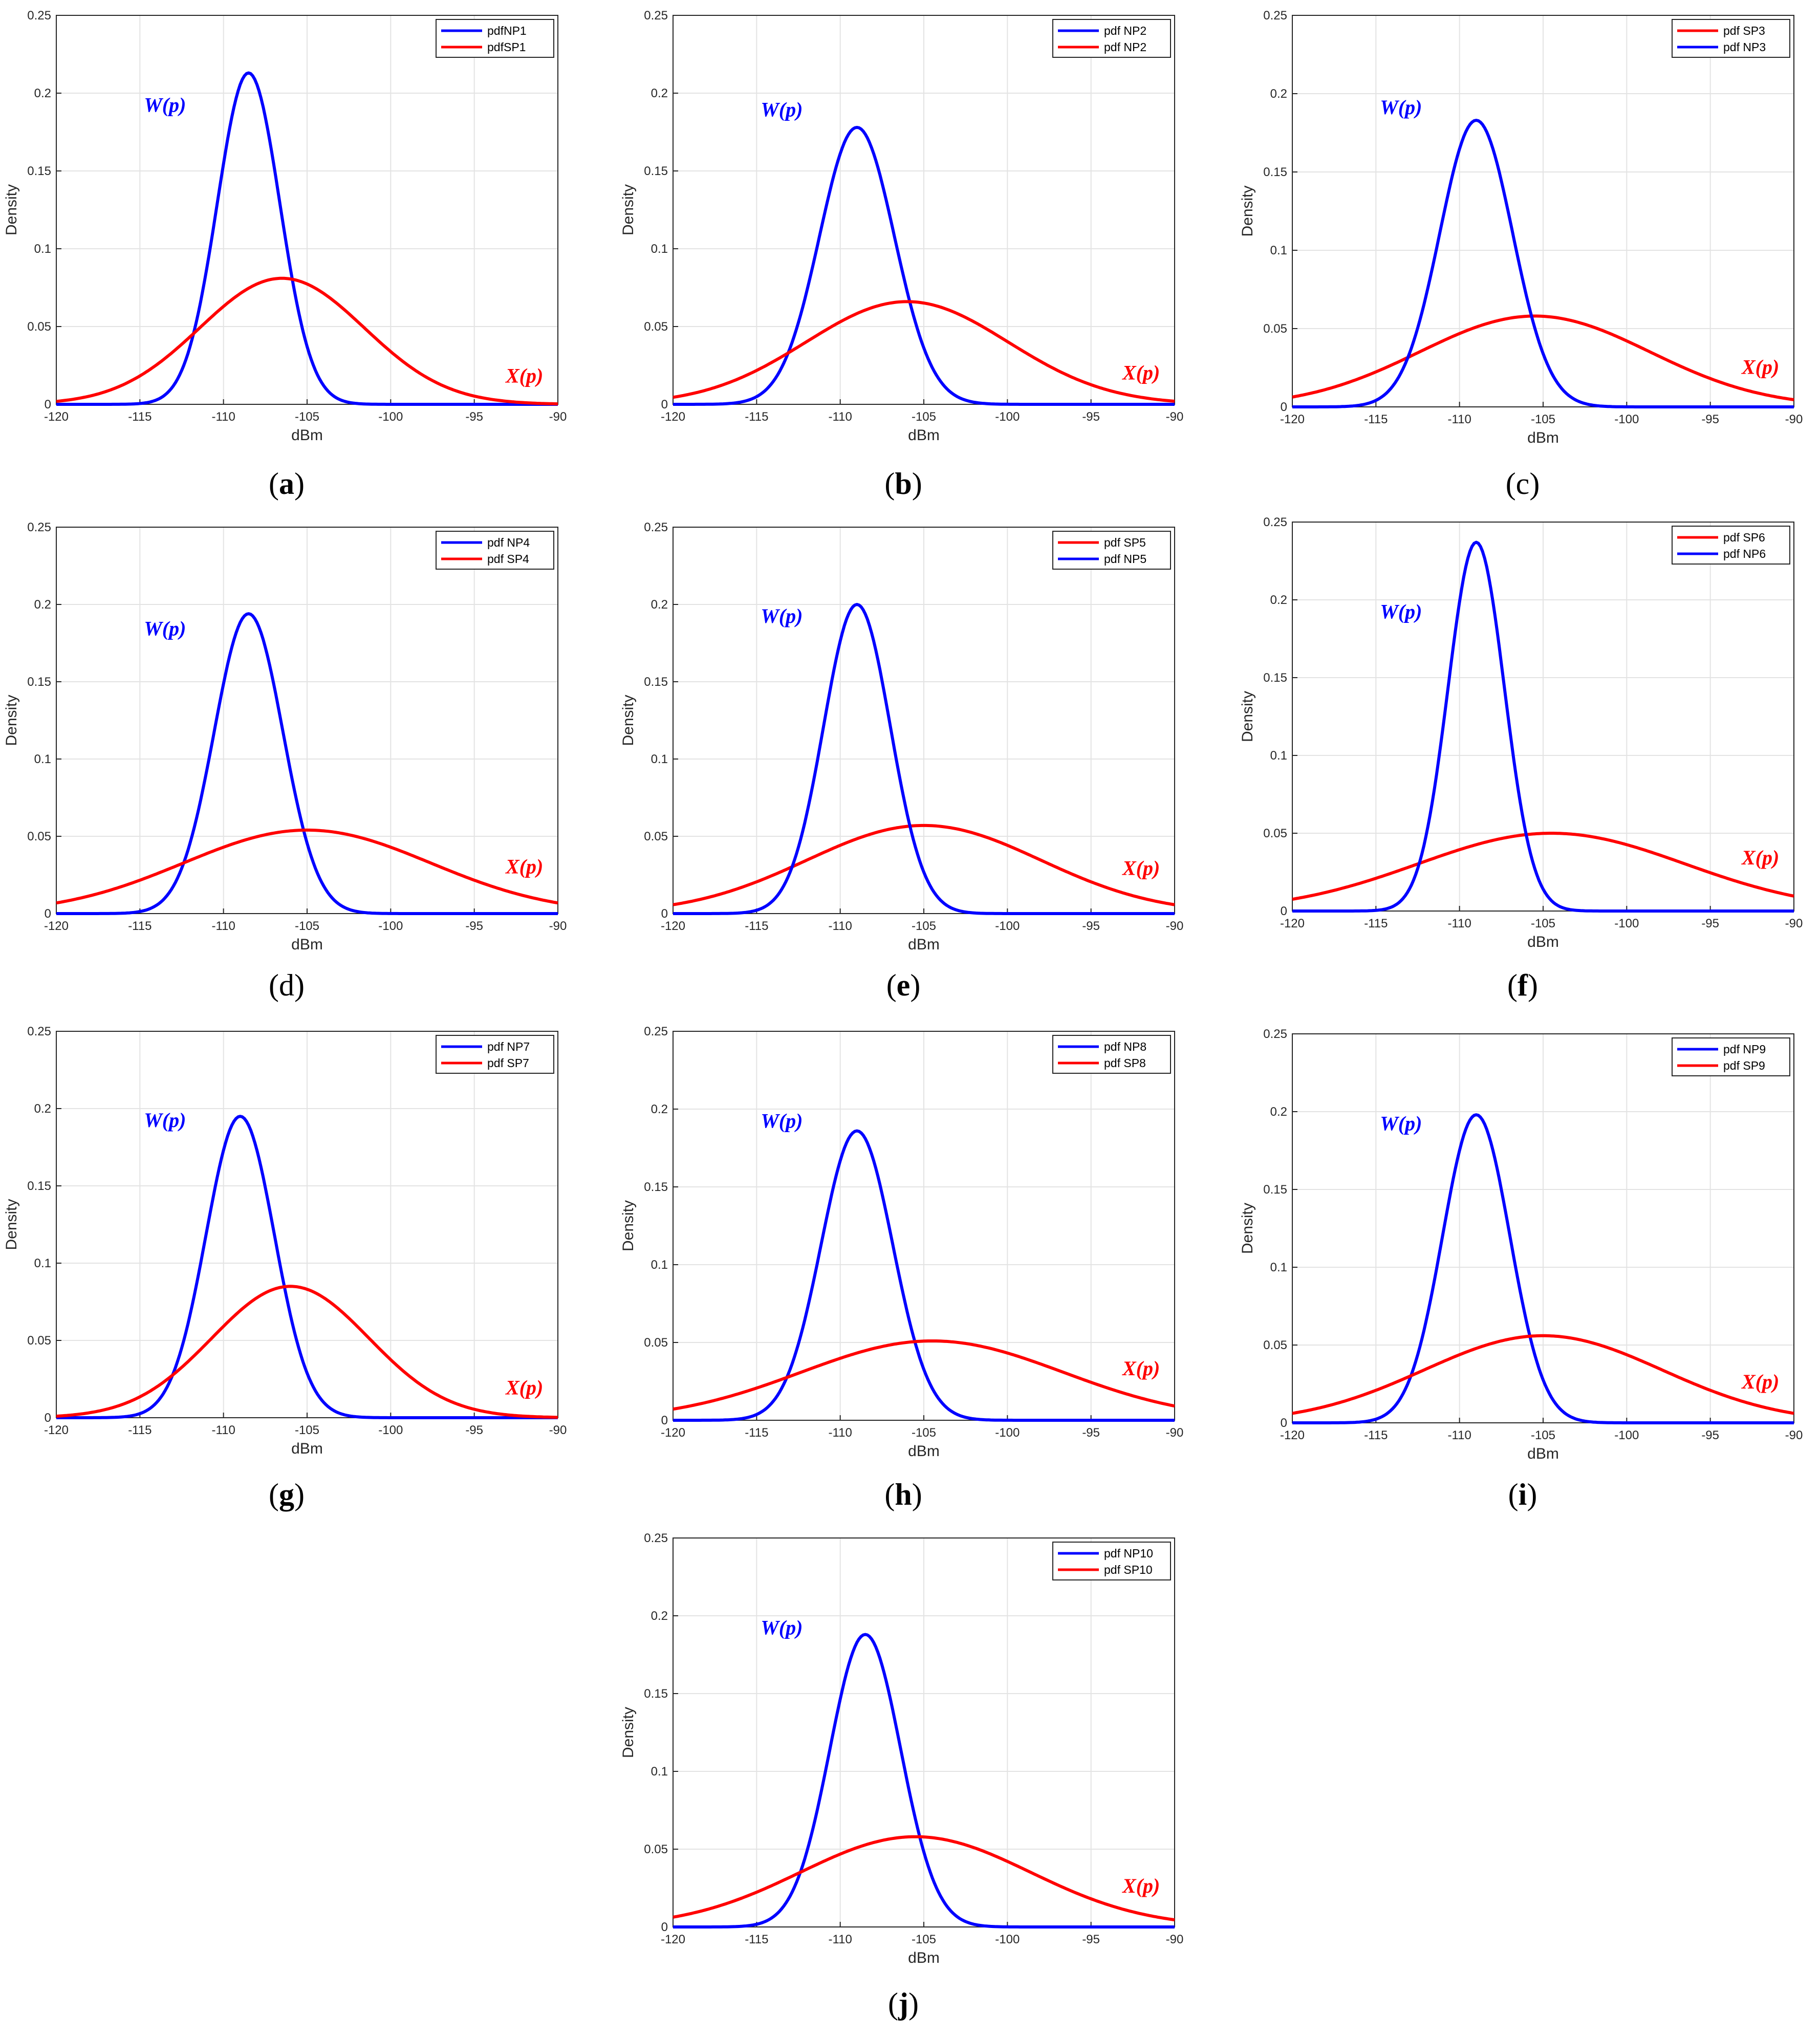  What do you see at coordinates (508, 1046) in the screenshot?
I see `legend-label: pdf NP7` at bounding box center [508, 1046].